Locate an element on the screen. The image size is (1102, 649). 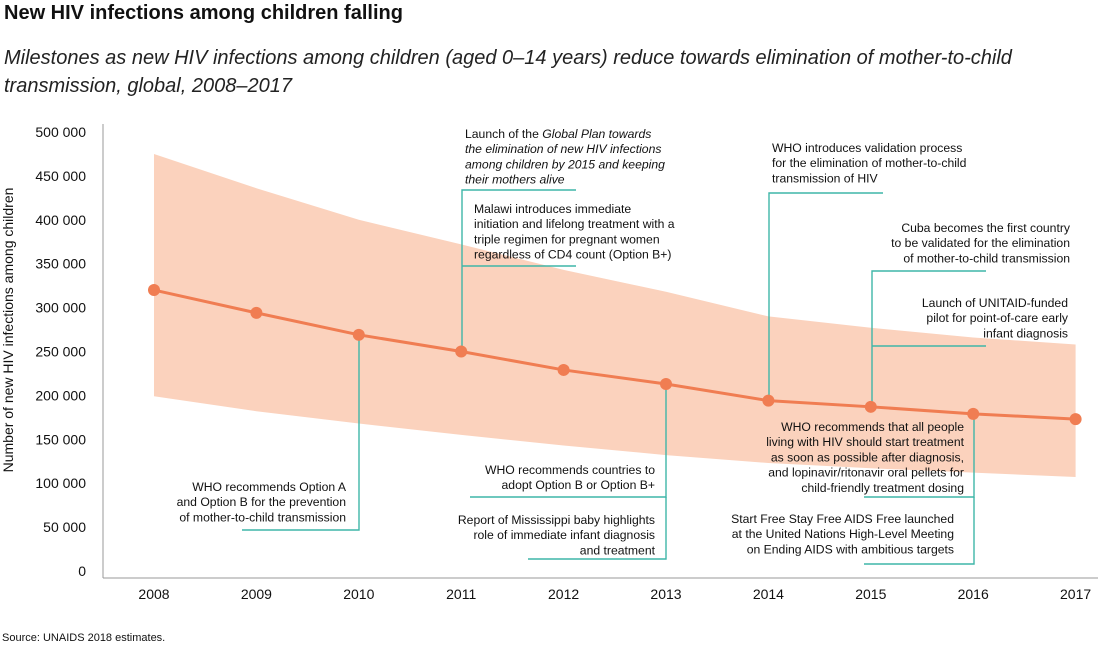
annotation-text-start-free: Start Free Stay Free AIDS Free launched is located at coordinates (842, 519).